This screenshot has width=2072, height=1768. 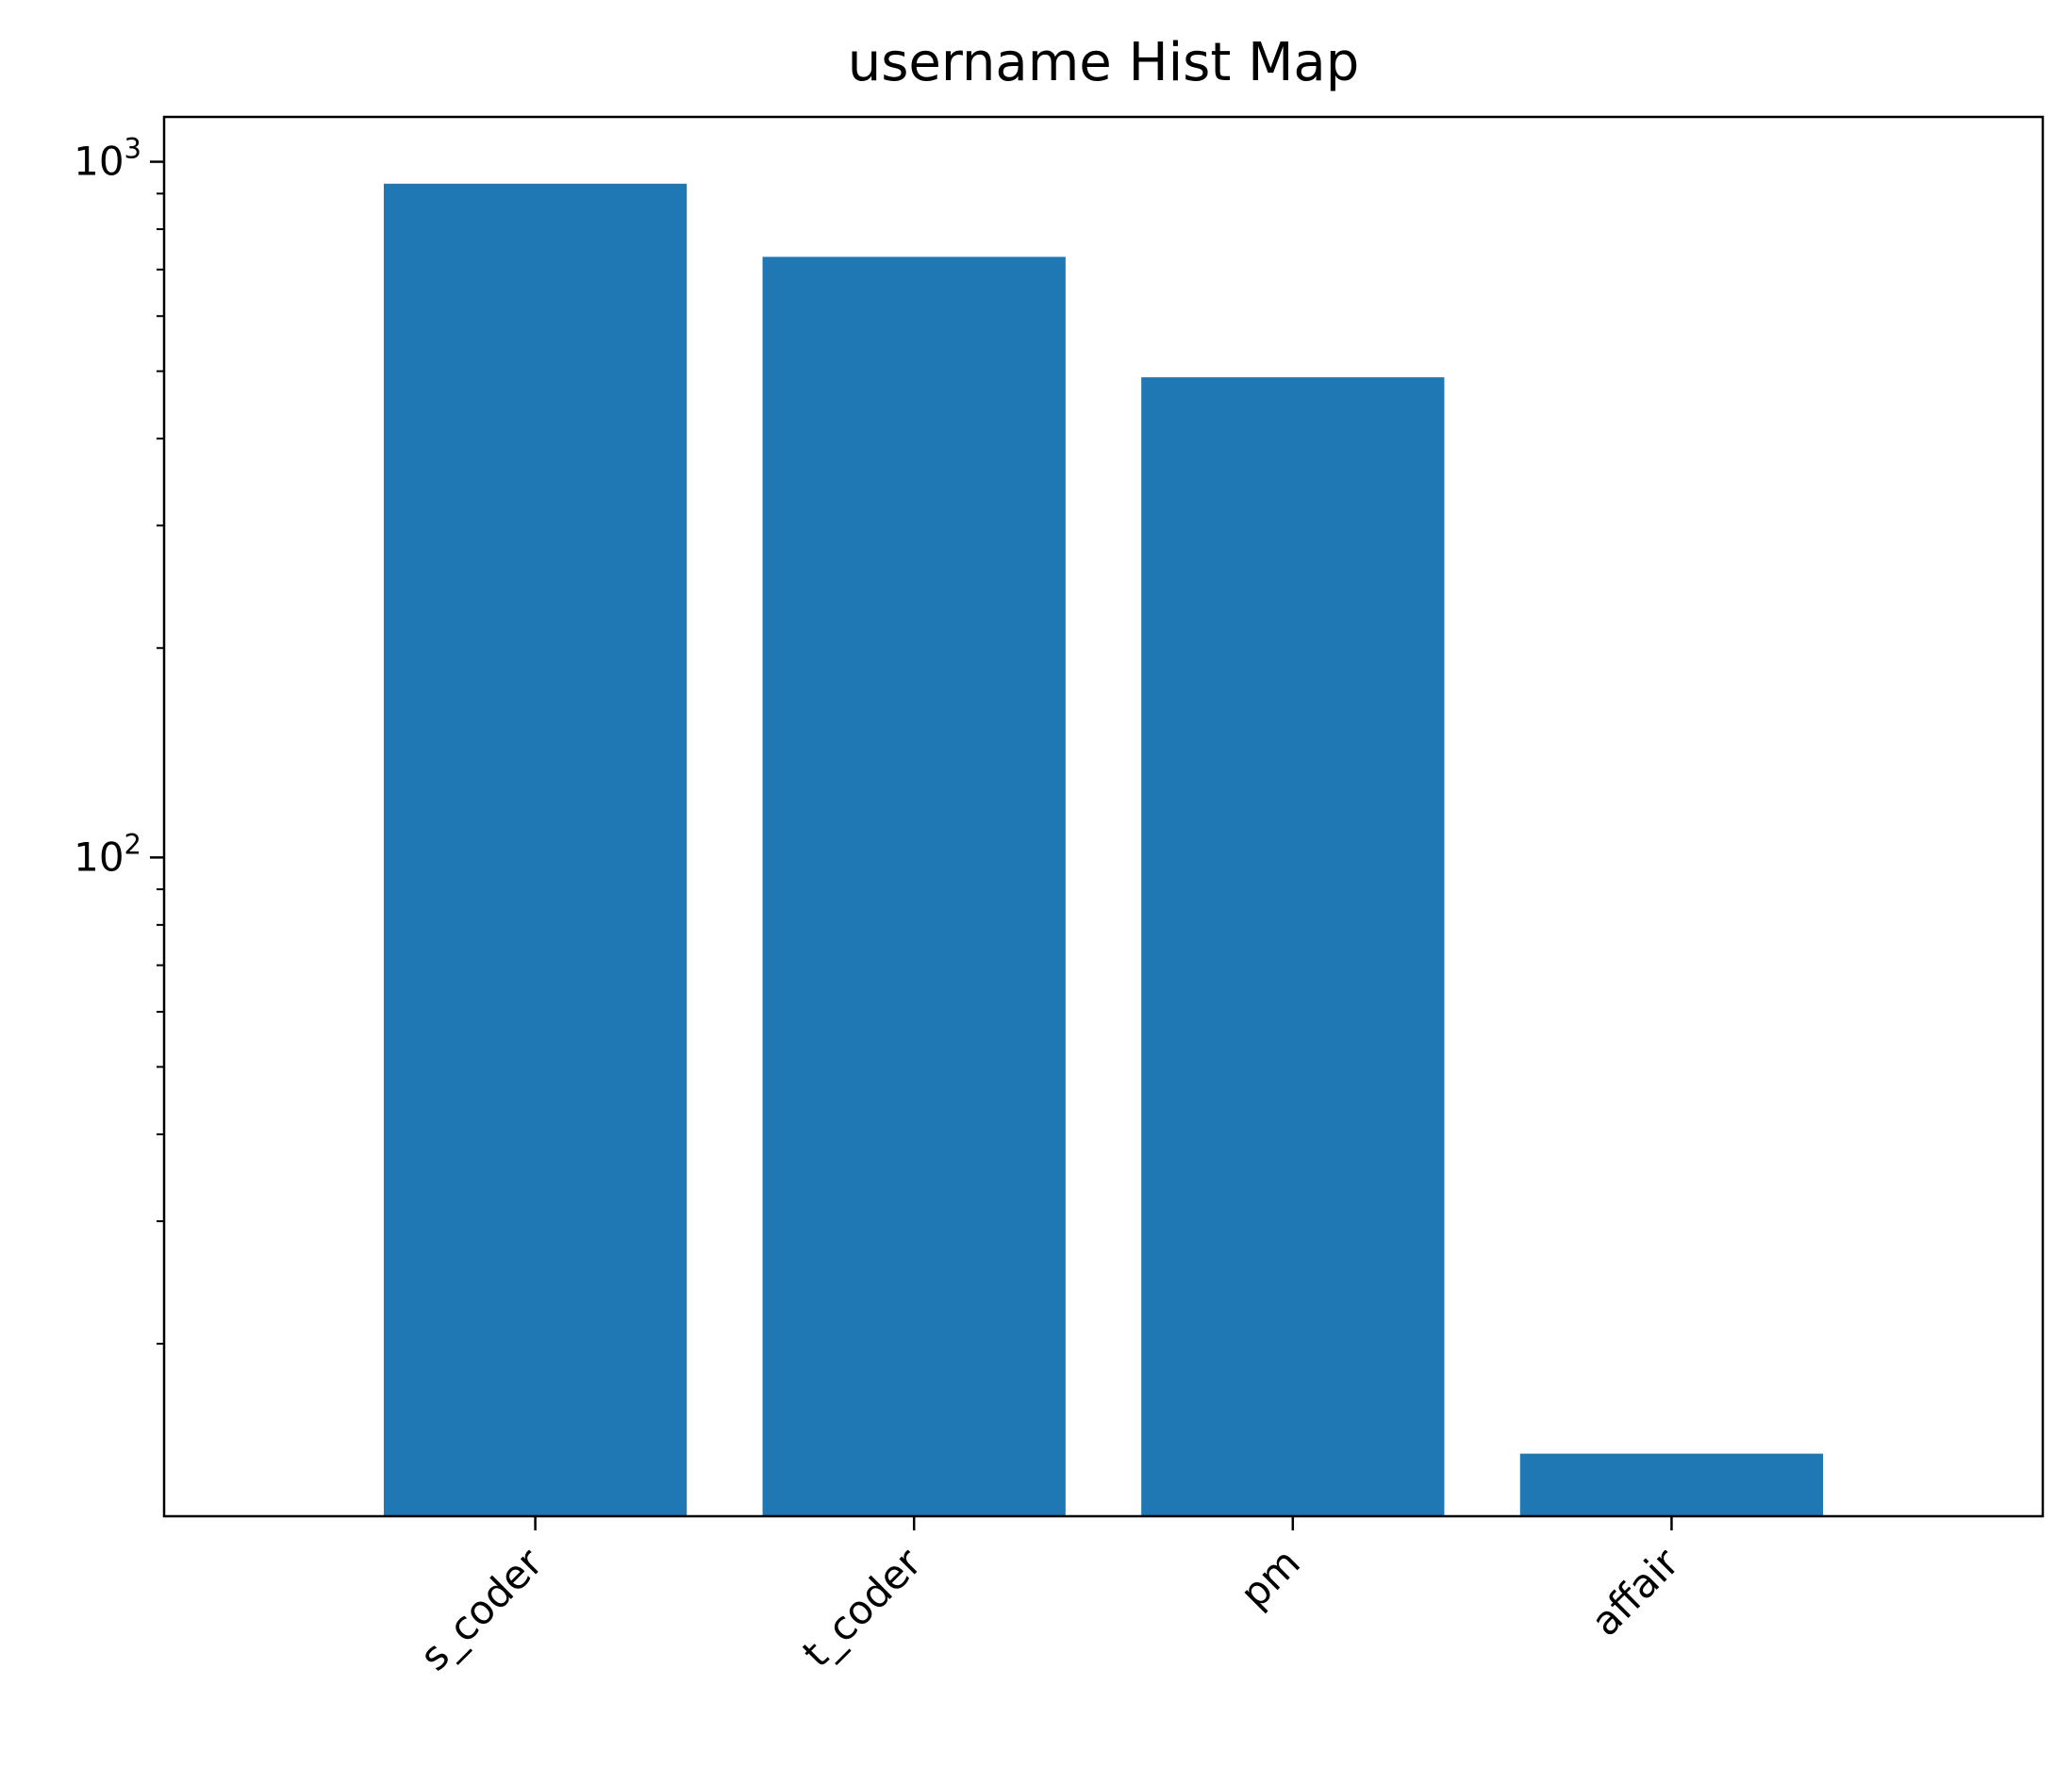 I want to click on bar-pm, so click(x=1293, y=946).